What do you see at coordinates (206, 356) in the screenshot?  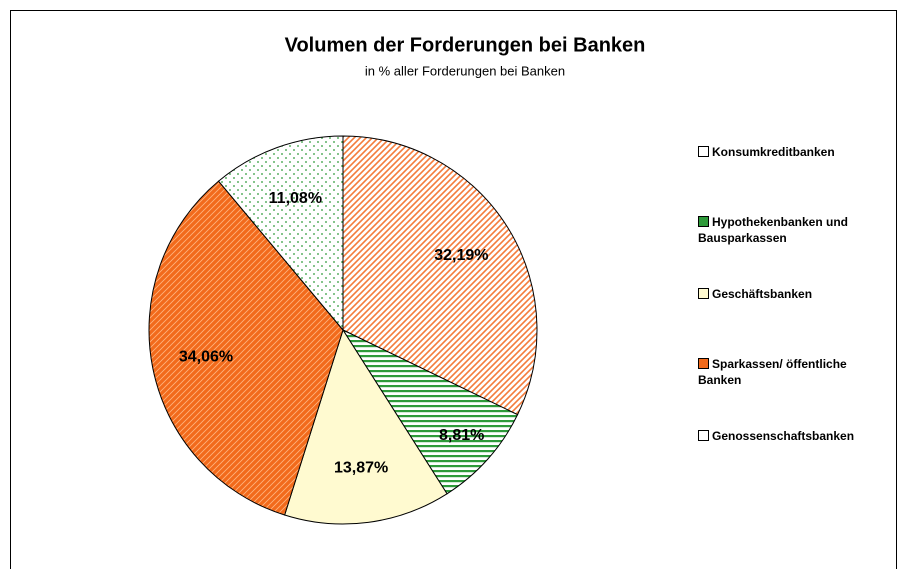 I see `data-label: 34,06%` at bounding box center [206, 356].